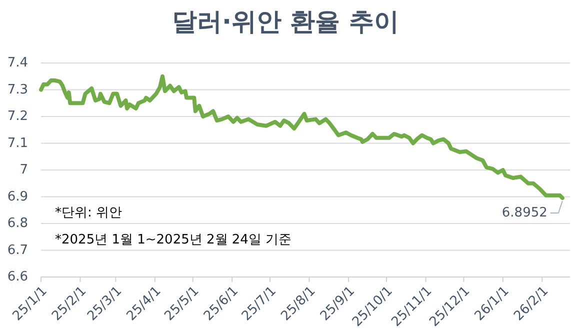 Image resolution: width=571 pixels, height=336 pixels. What do you see at coordinates (24, 170) in the screenshot?
I see `y-tick-label: 7` at bounding box center [24, 170].